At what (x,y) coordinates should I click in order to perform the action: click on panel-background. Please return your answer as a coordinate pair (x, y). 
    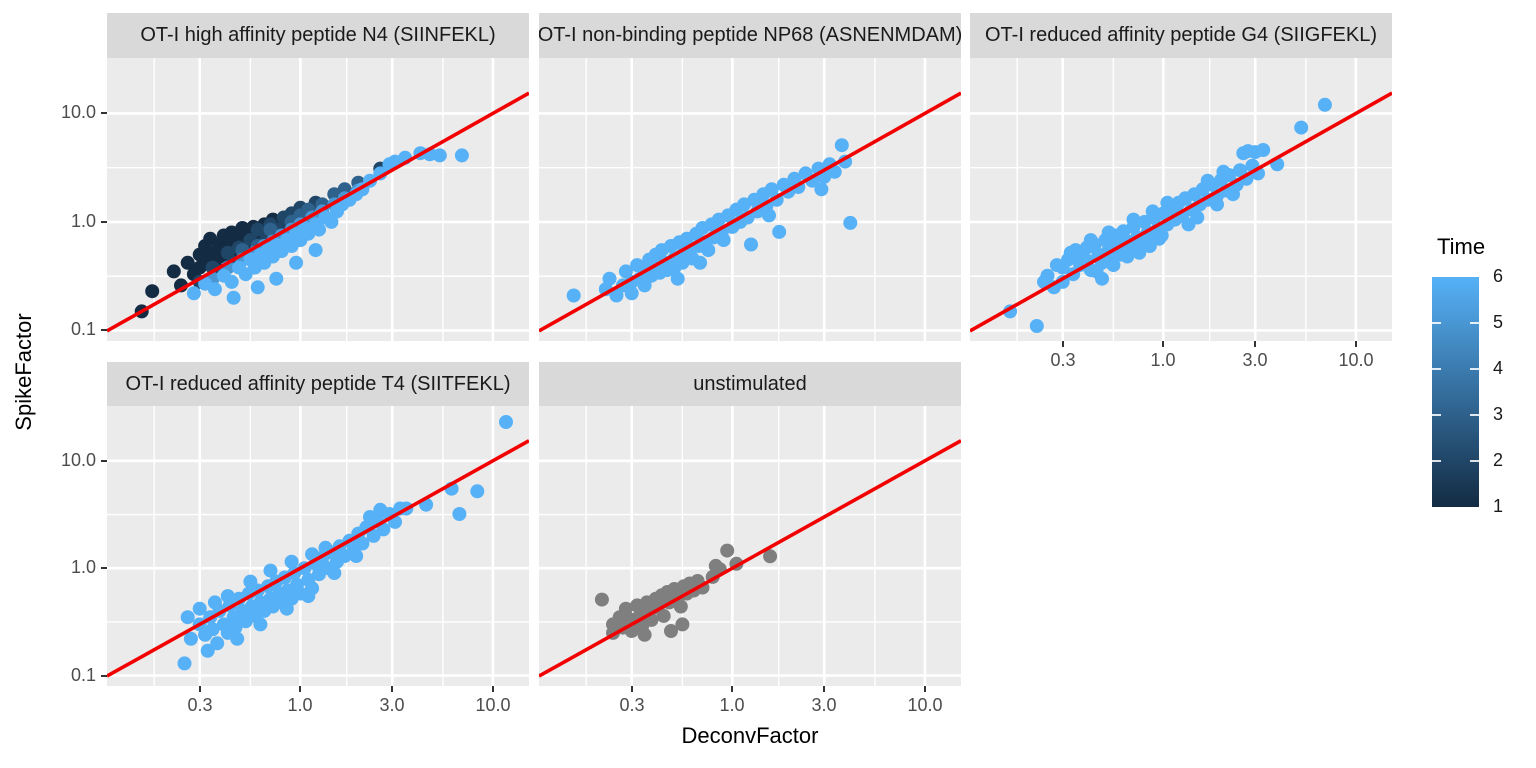
    Looking at the image, I should click on (750, 546).